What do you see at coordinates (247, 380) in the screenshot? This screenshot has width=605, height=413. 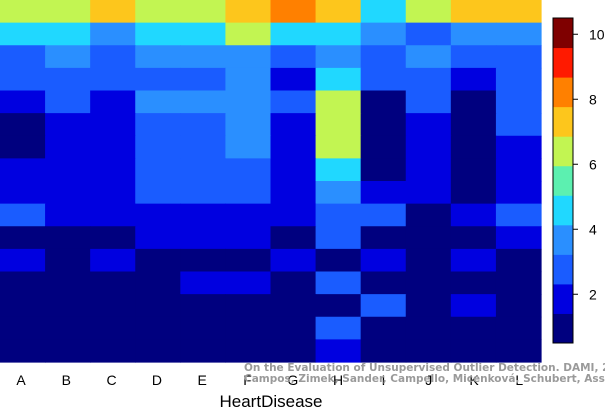 I see `x-tick-label: F` at bounding box center [247, 380].